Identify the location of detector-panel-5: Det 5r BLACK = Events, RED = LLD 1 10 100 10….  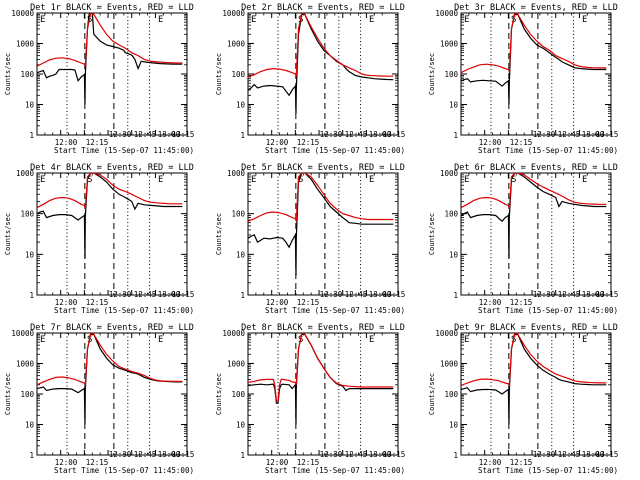
(310, 239).